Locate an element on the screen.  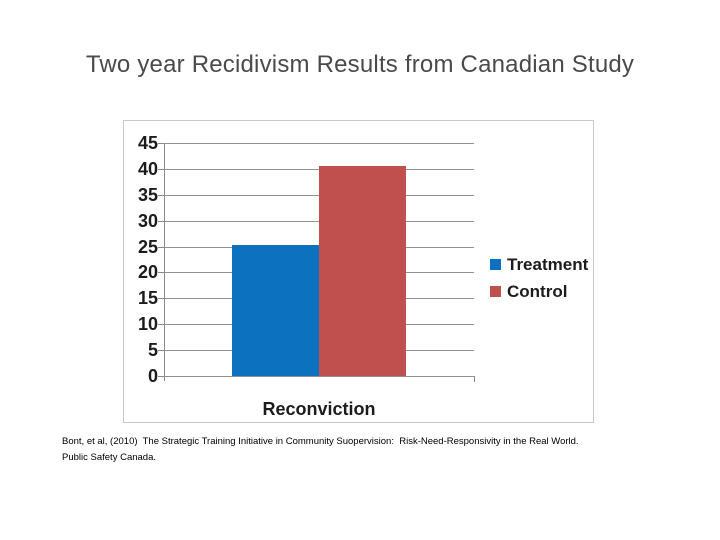
legend-swatch-treatment is located at coordinates (495, 264).